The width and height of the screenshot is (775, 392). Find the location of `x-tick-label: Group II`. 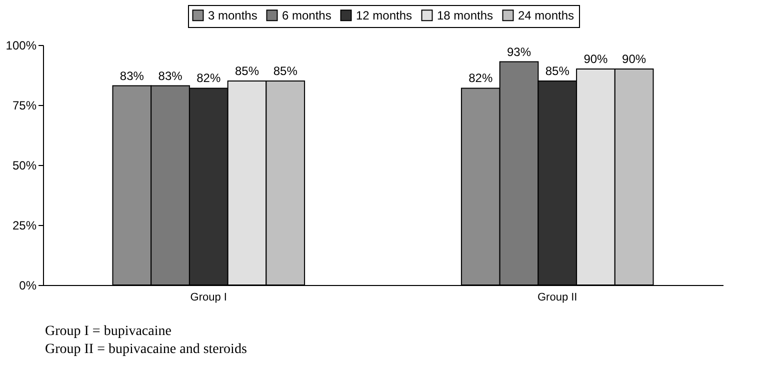

x-tick-label: Group II is located at coordinates (557, 298).